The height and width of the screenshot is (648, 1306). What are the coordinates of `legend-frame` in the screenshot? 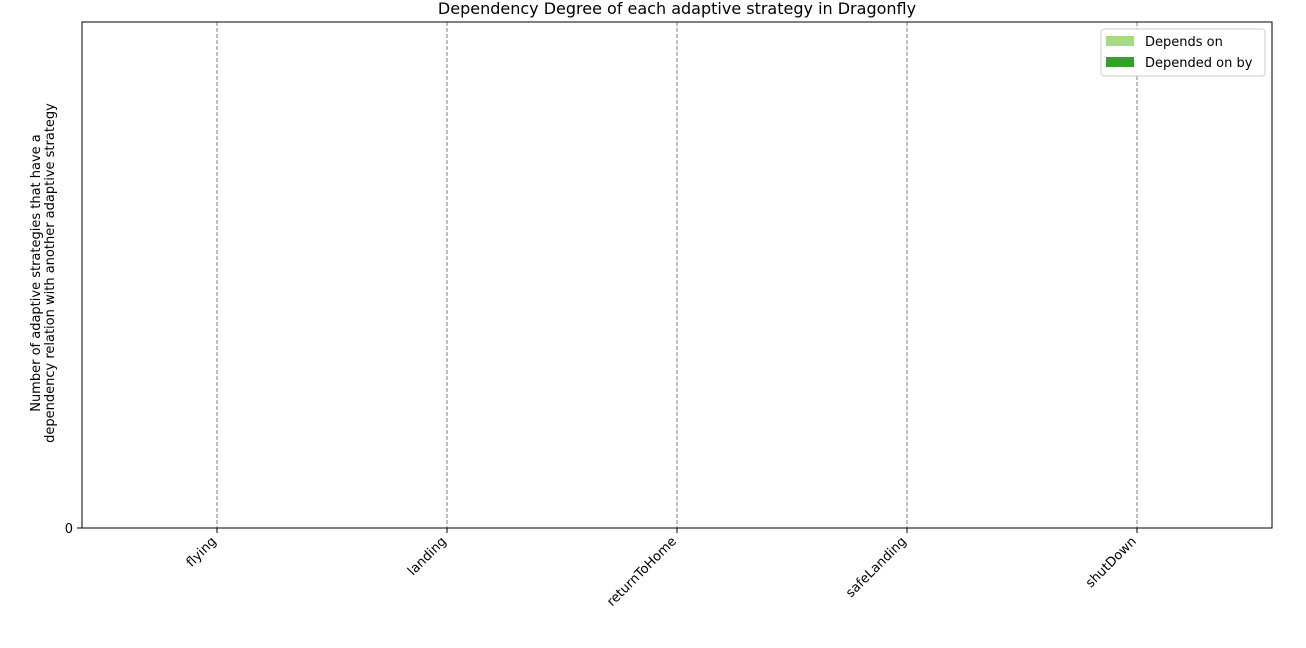 It's located at (1183, 52).